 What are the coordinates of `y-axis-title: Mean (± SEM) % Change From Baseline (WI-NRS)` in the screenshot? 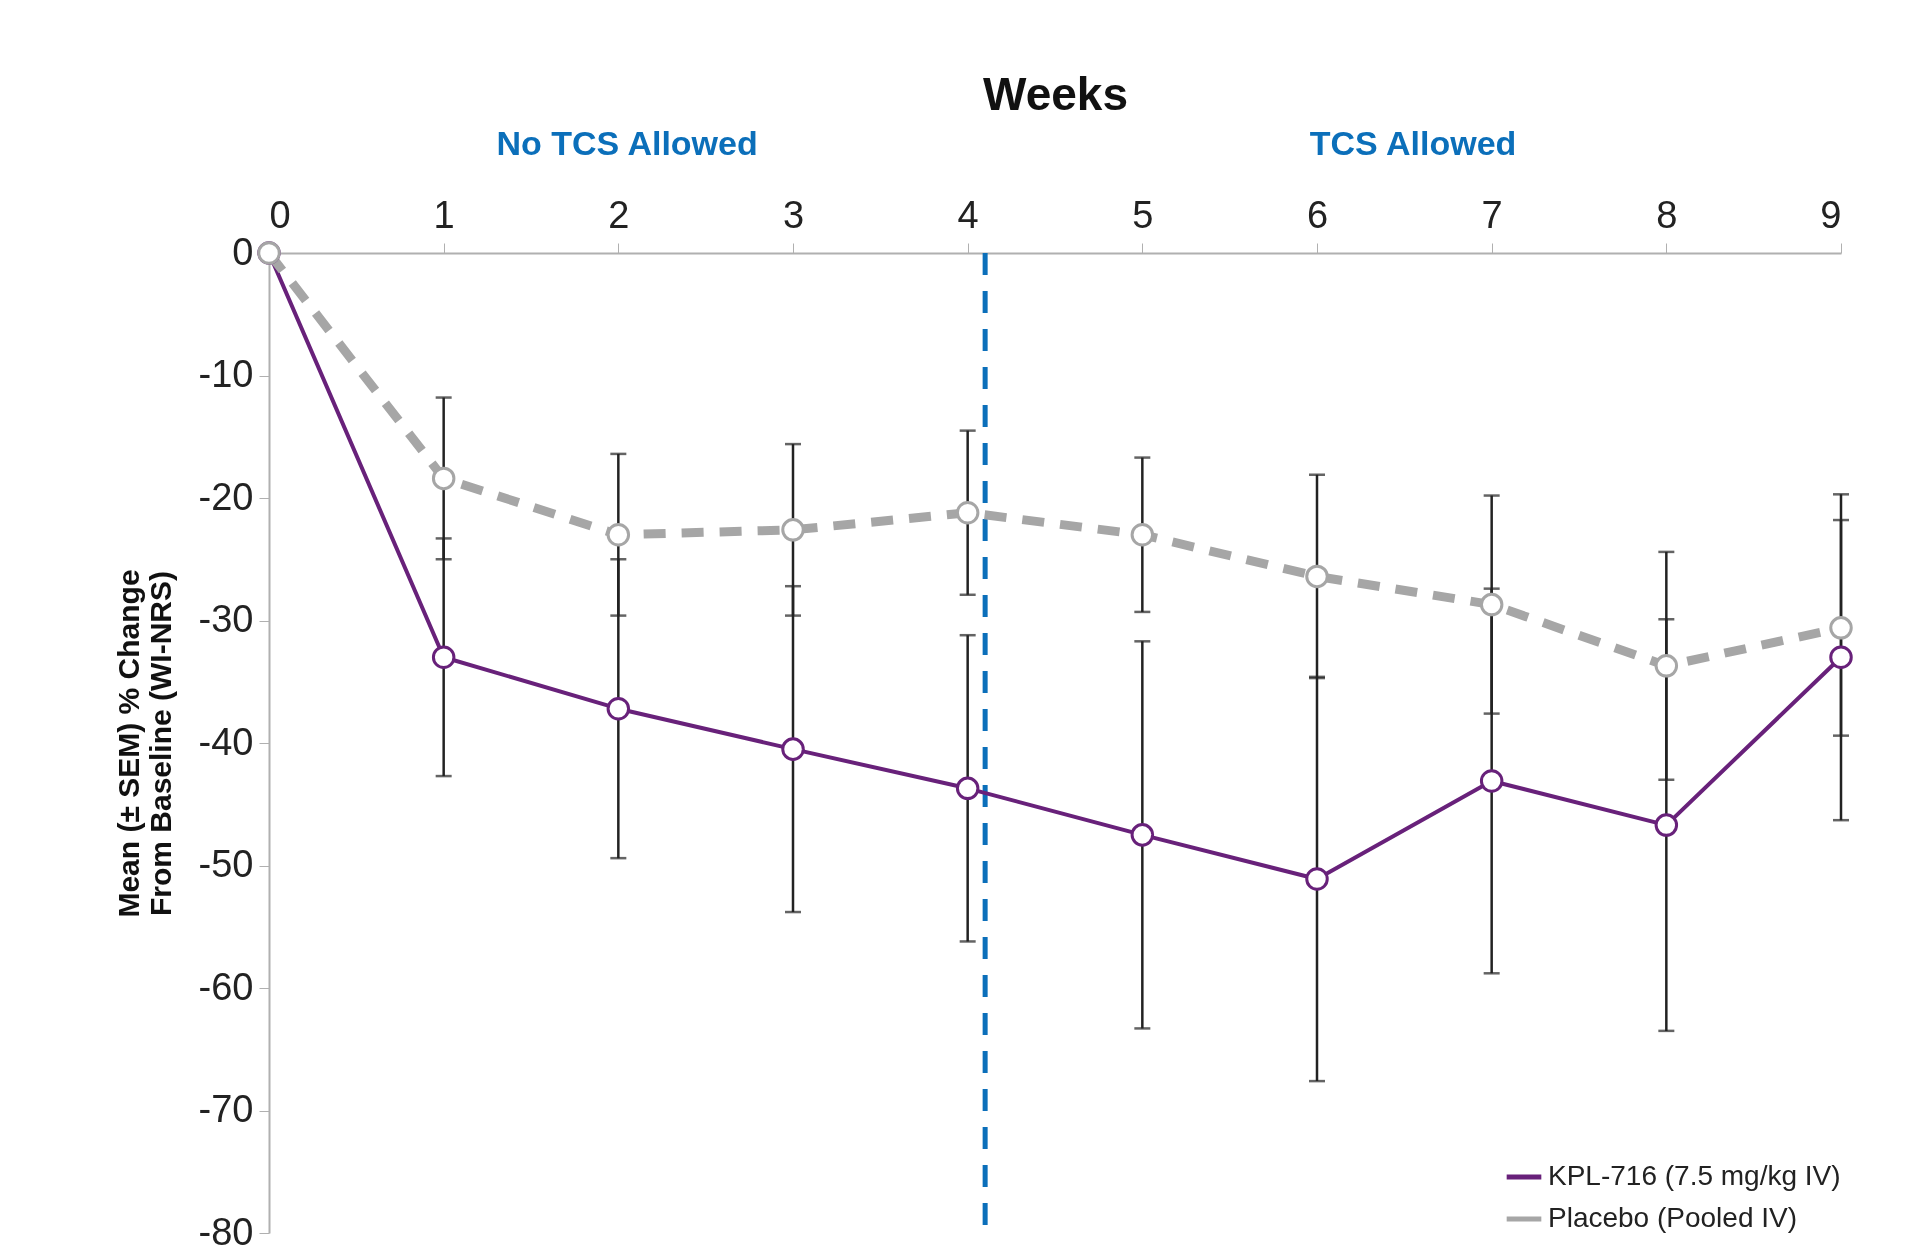 It's located at (144, 743).